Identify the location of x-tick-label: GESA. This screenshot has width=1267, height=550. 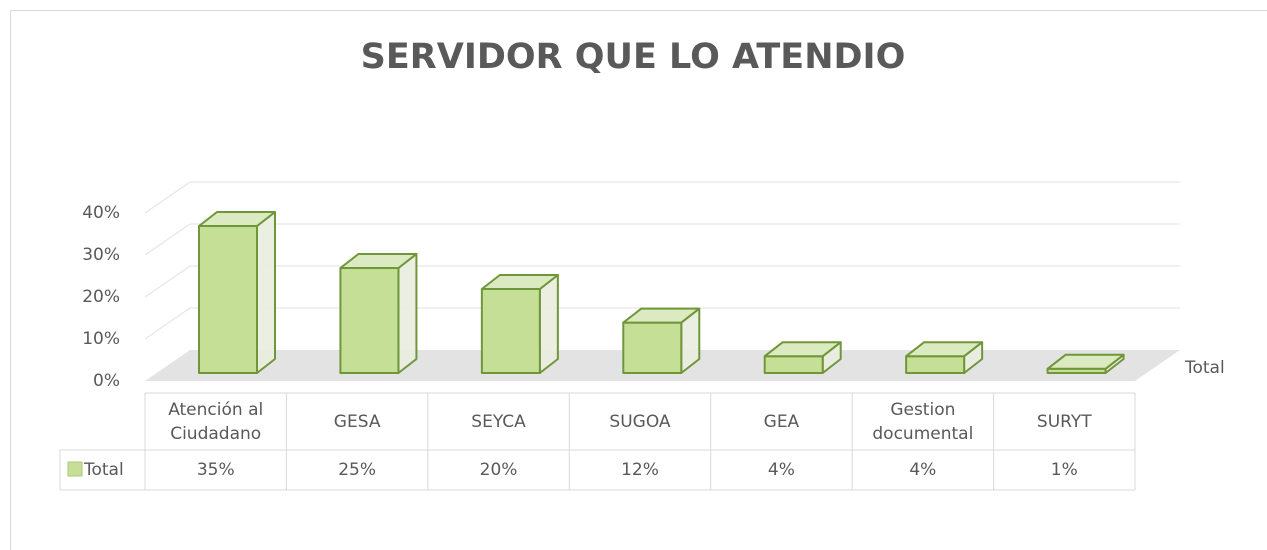
(357, 421).